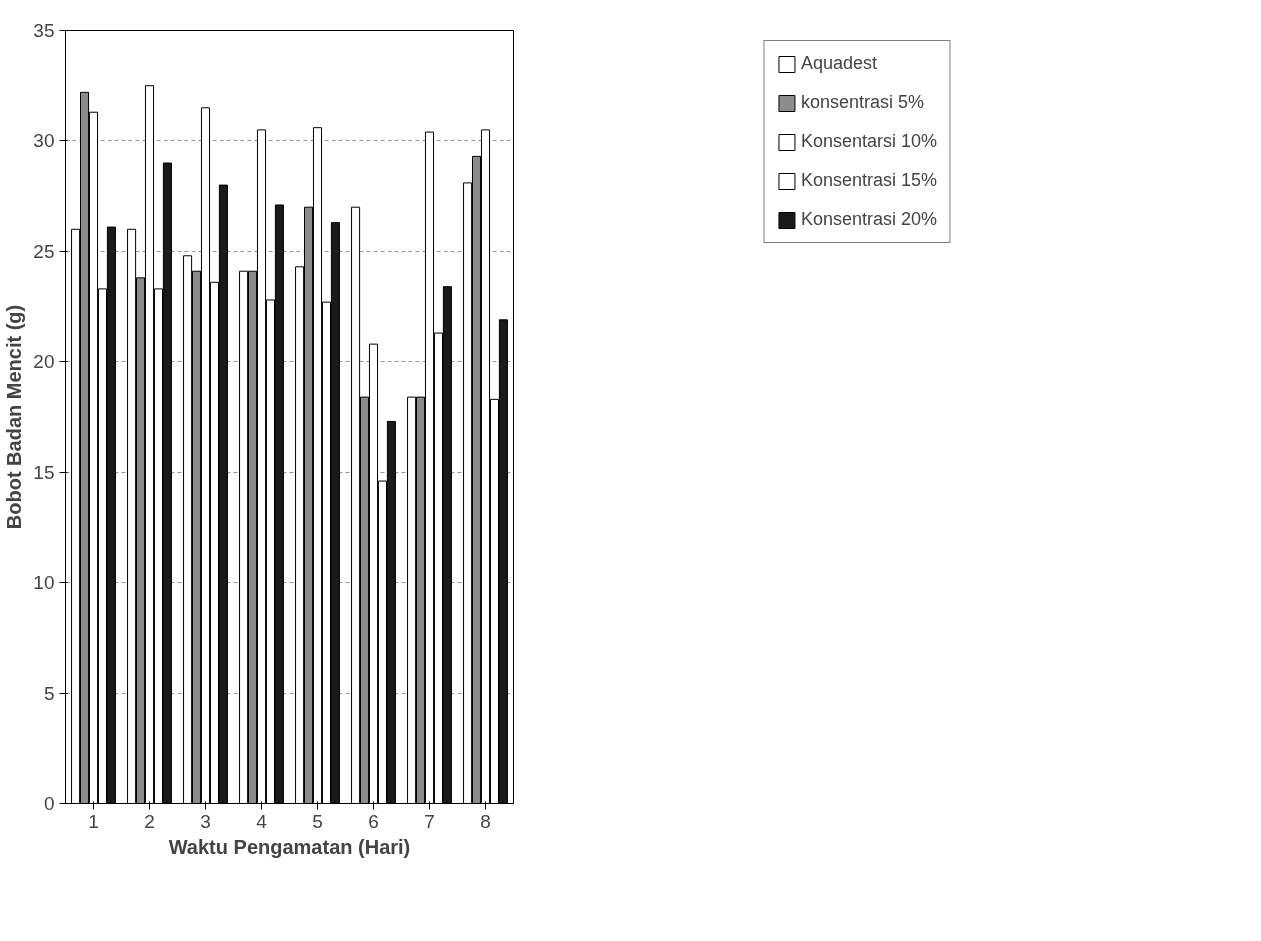 This screenshot has width=1261, height=941. What do you see at coordinates (49, 803) in the screenshot?
I see `y-tick-label: 0` at bounding box center [49, 803].